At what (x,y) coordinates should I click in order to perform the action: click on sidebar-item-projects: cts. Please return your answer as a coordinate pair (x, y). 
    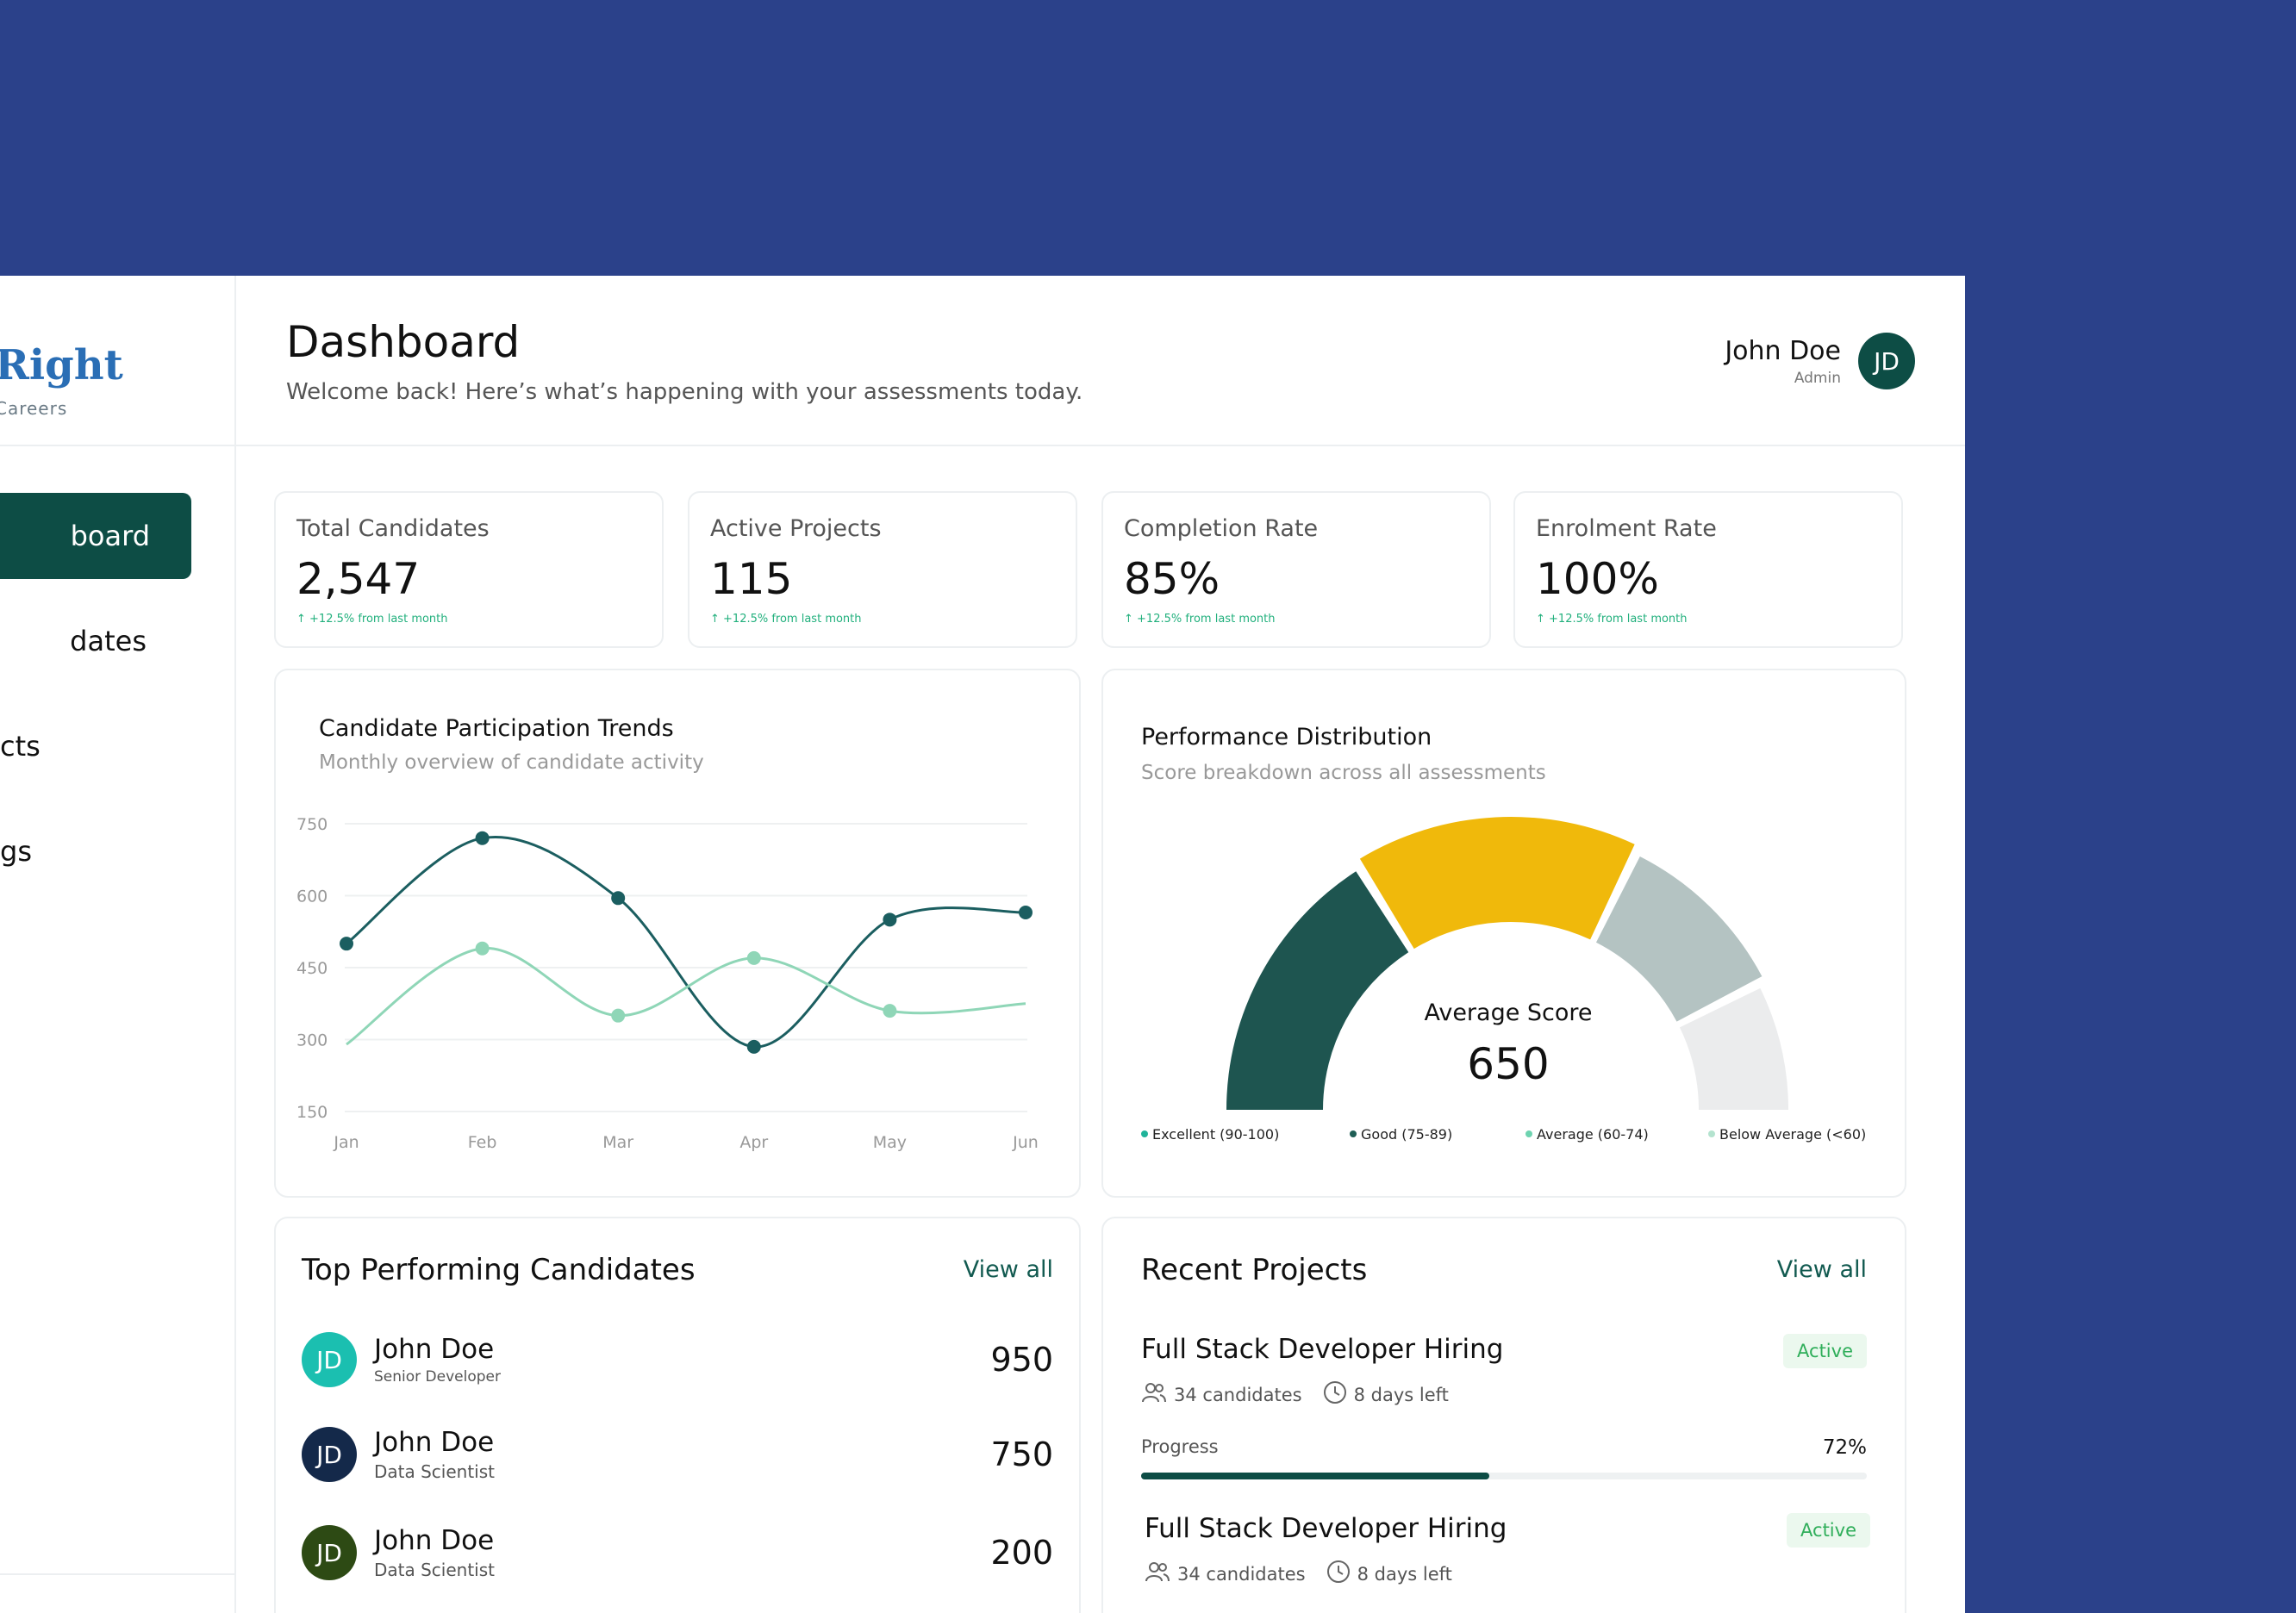
    Looking at the image, I should click on (95, 746).